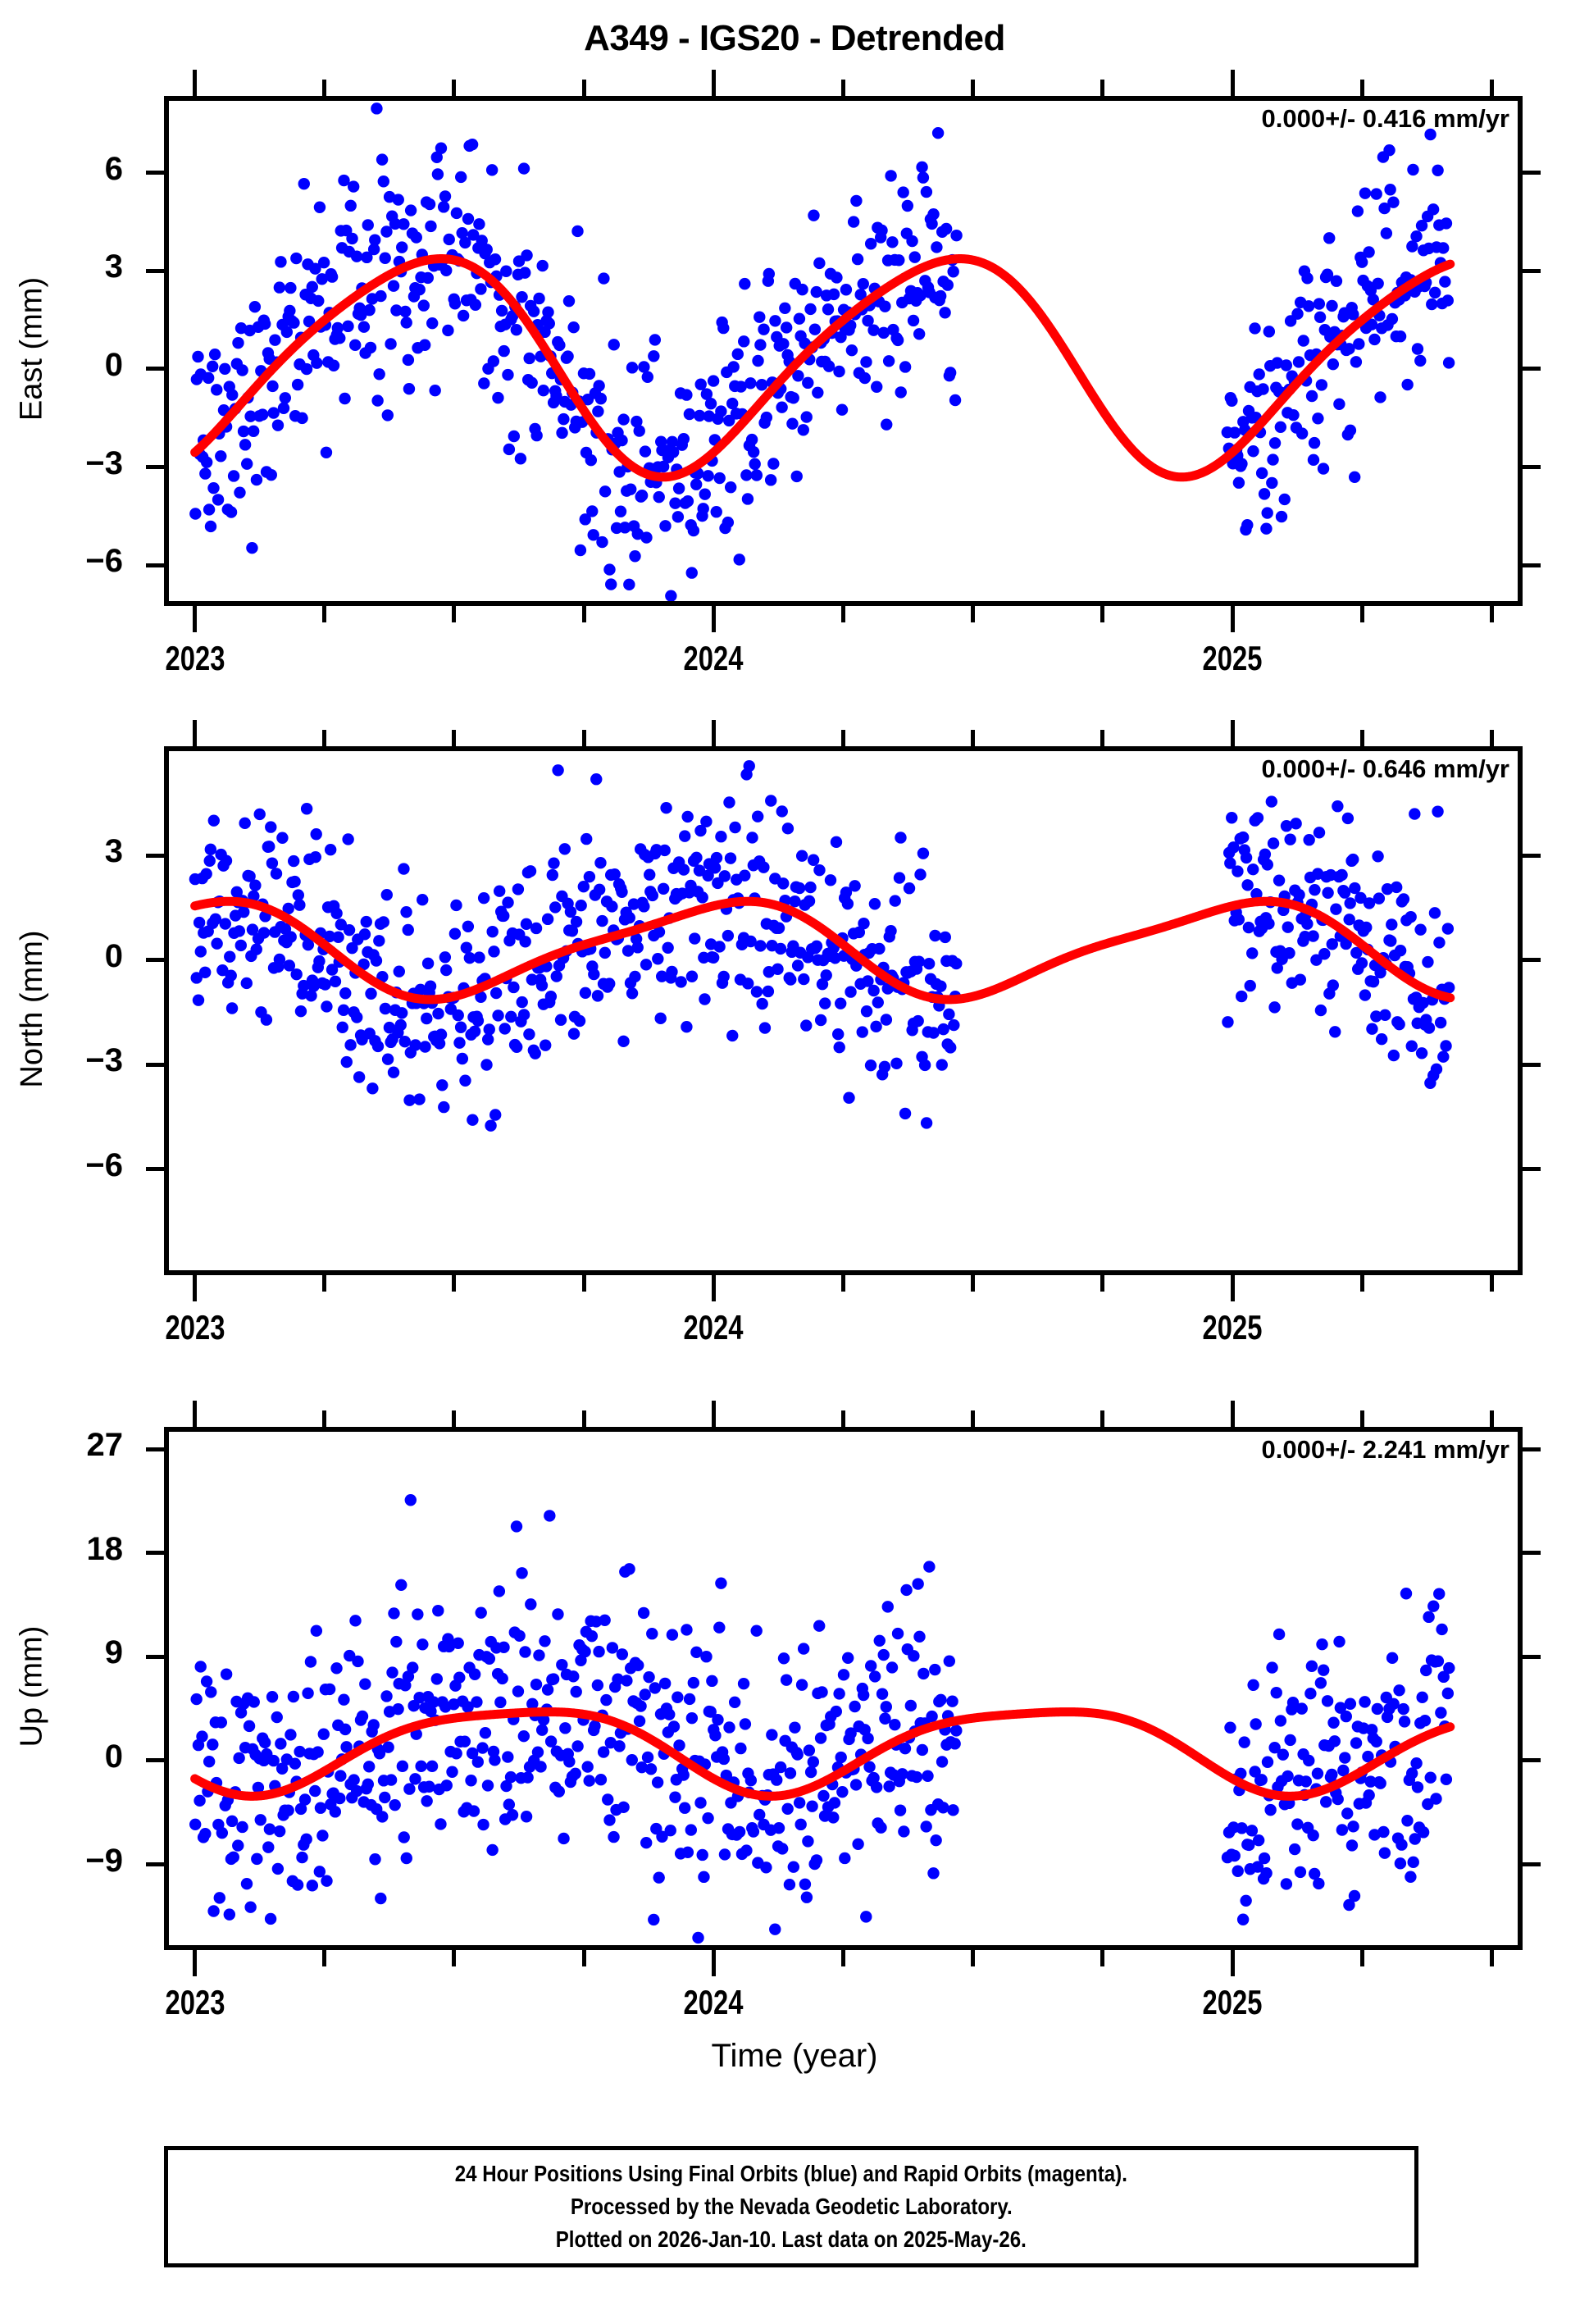  I want to click on y-tick-label: 18, so click(105, 1548).